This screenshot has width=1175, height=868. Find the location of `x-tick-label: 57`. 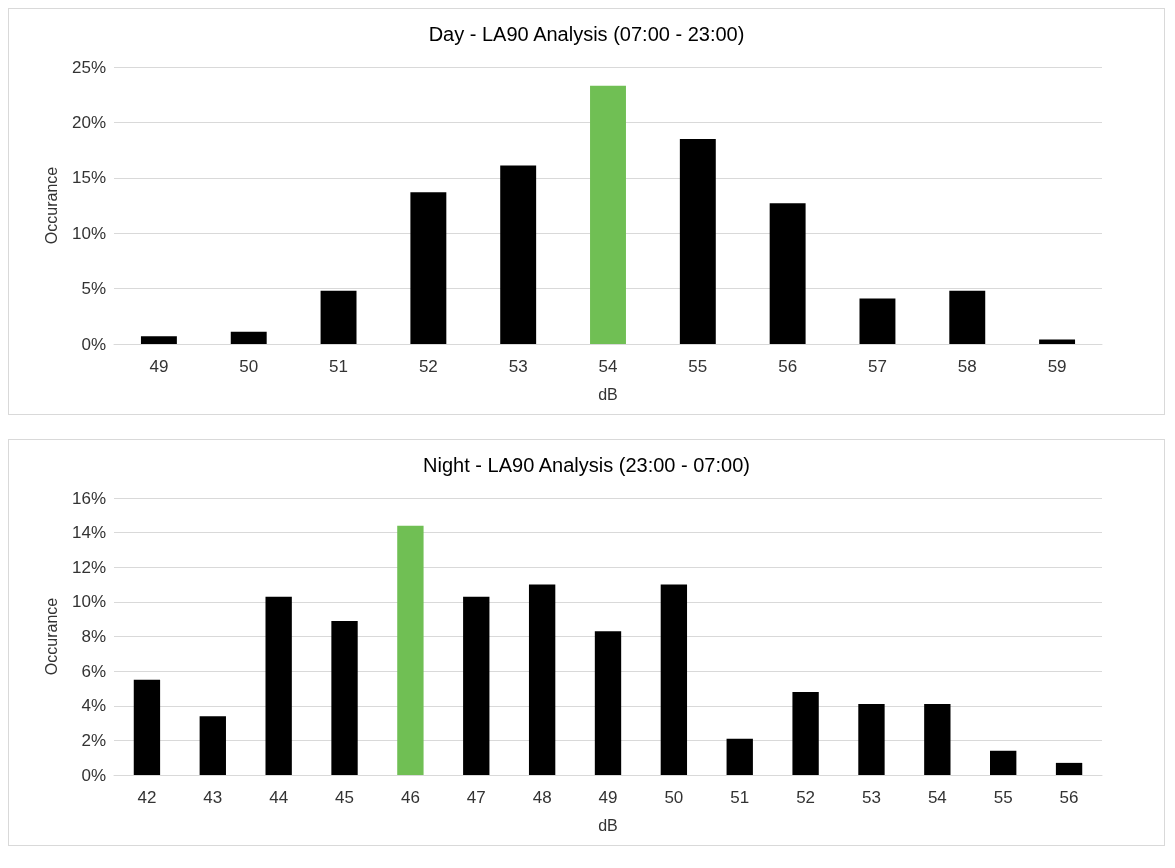

x-tick-label: 57 is located at coordinates (877, 366).